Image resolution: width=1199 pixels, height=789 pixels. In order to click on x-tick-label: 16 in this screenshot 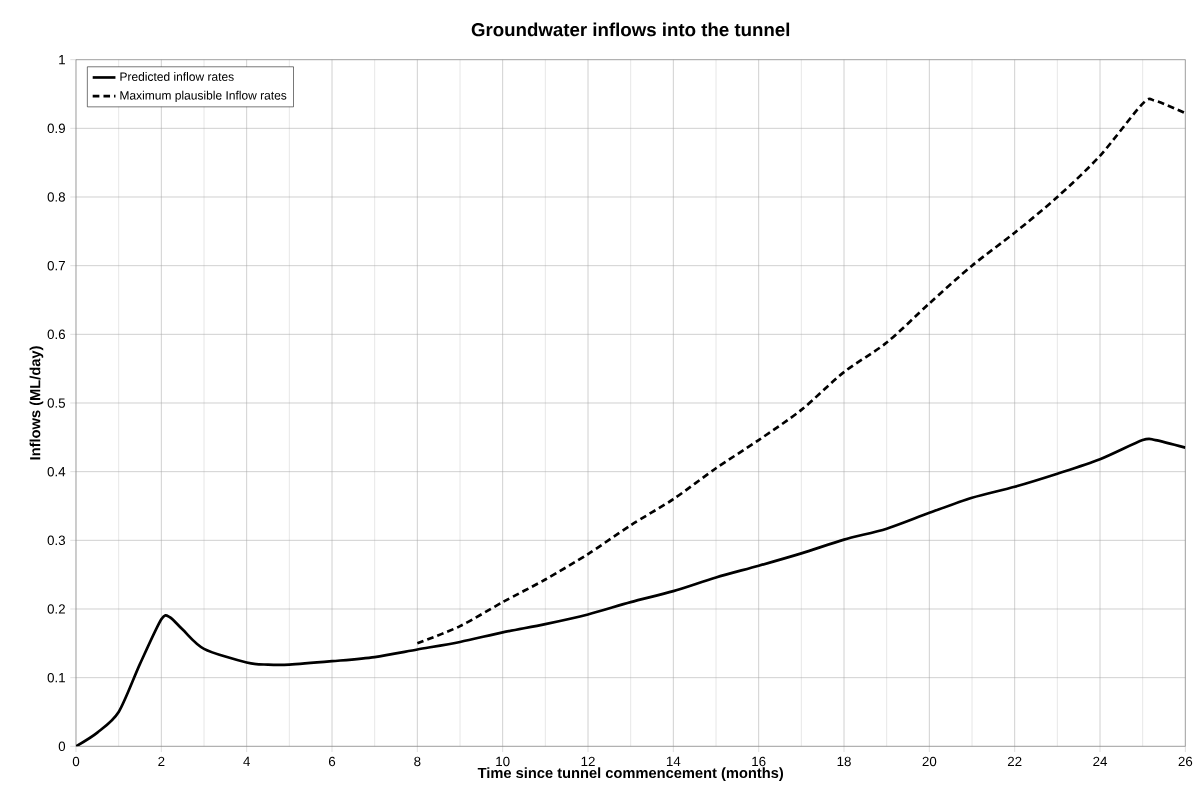, I will do `click(759, 761)`.